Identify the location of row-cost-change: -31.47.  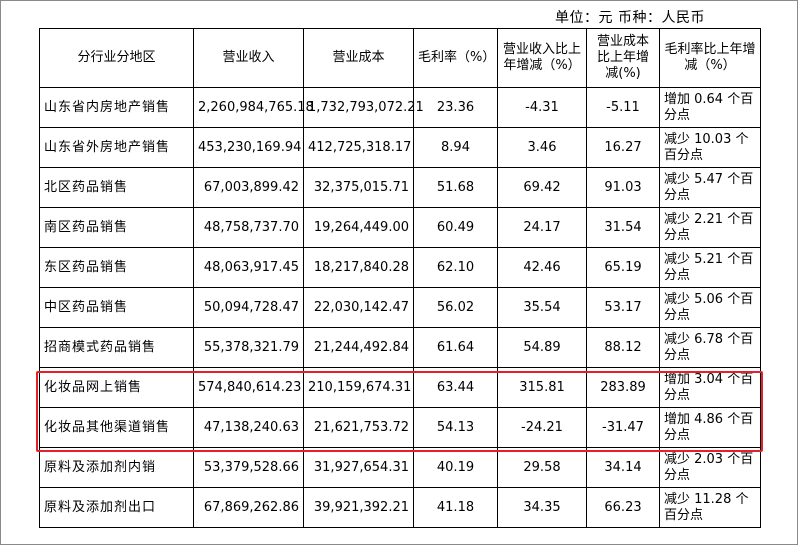
(623, 427).